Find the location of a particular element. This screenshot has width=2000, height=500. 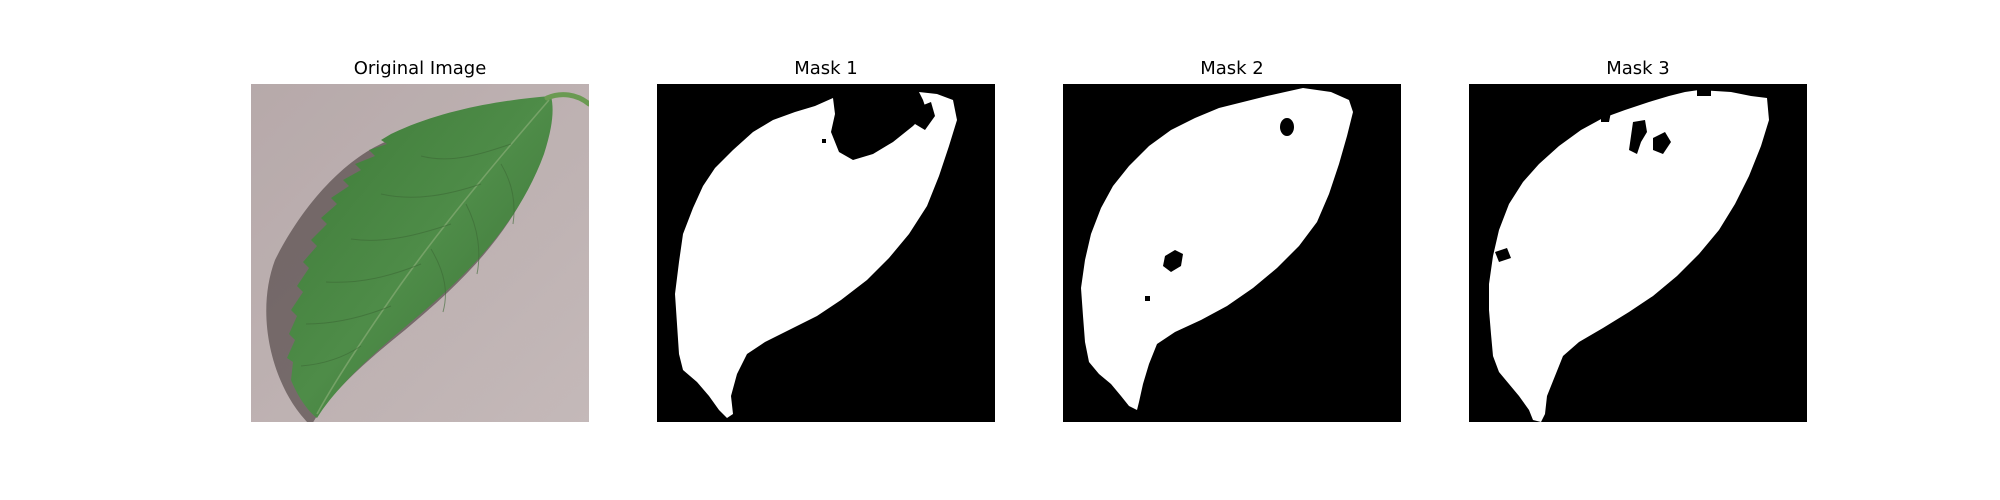

original-image is located at coordinates (420, 253).